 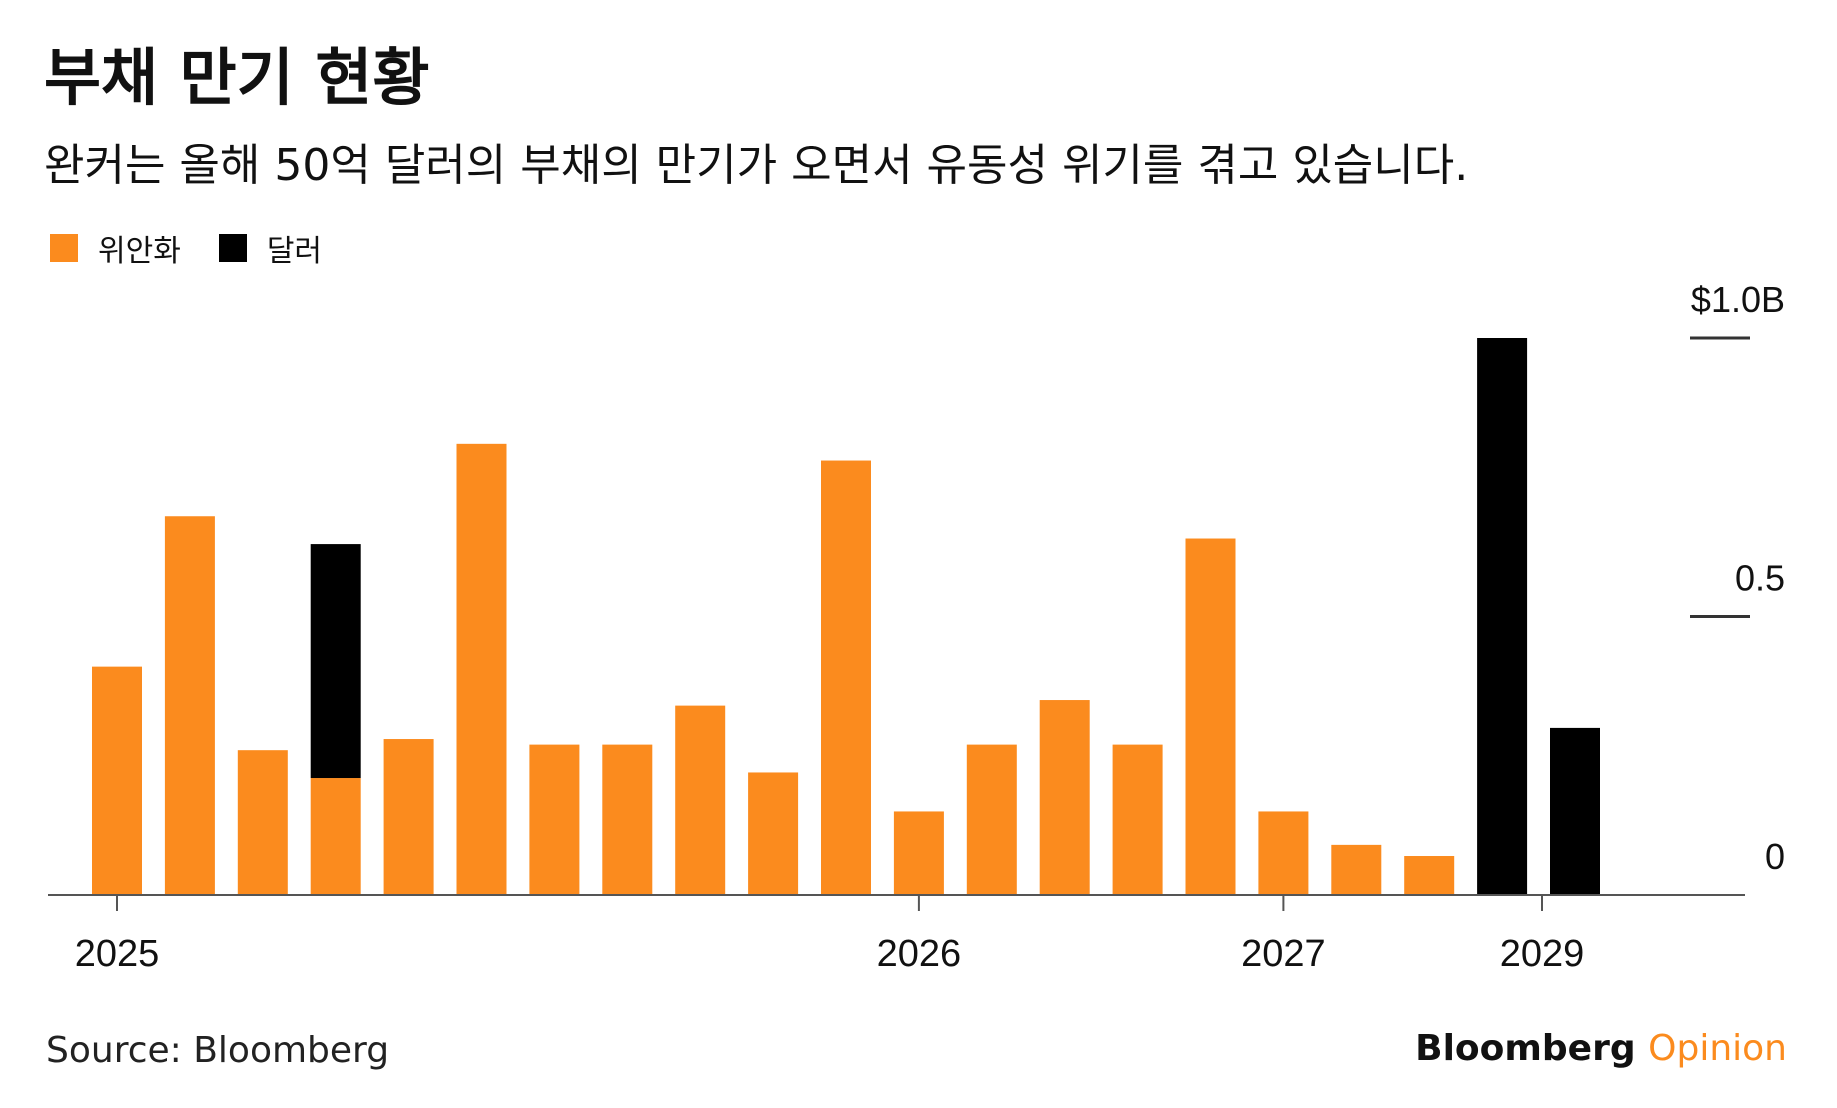 What do you see at coordinates (117, 954) in the screenshot?
I see `x-tick-label-0: 2025` at bounding box center [117, 954].